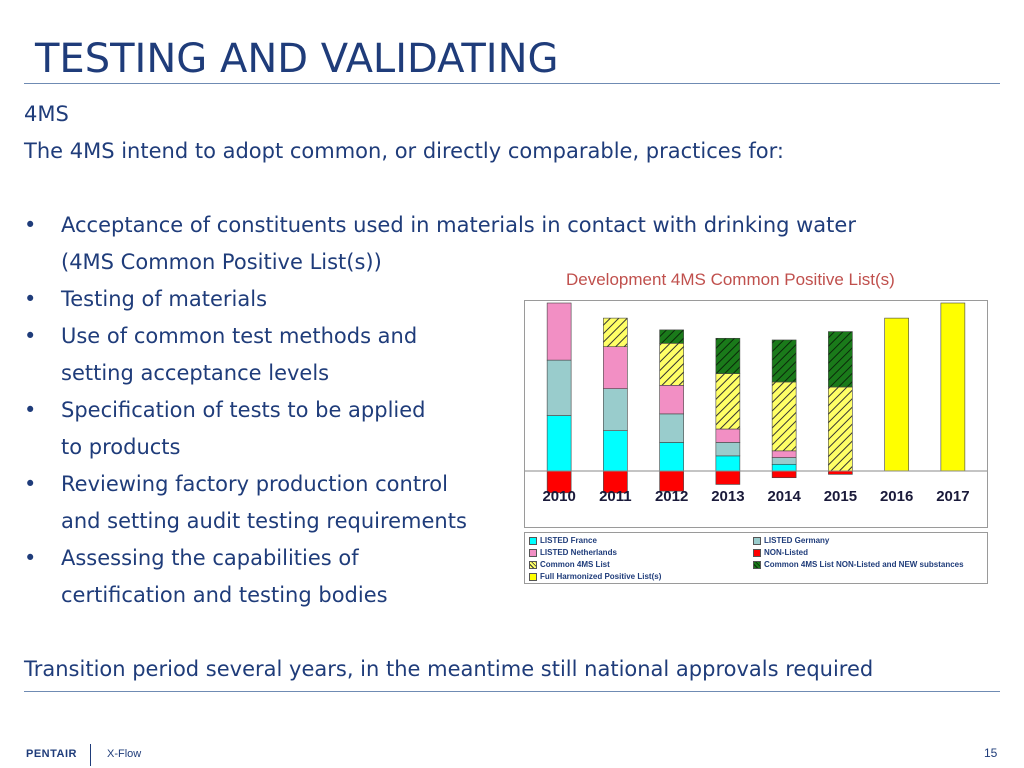  What do you see at coordinates (224, 595) in the screenshot?
I see `bullet-continuation: certification and testing bodies` at bounding box center [224, 595].